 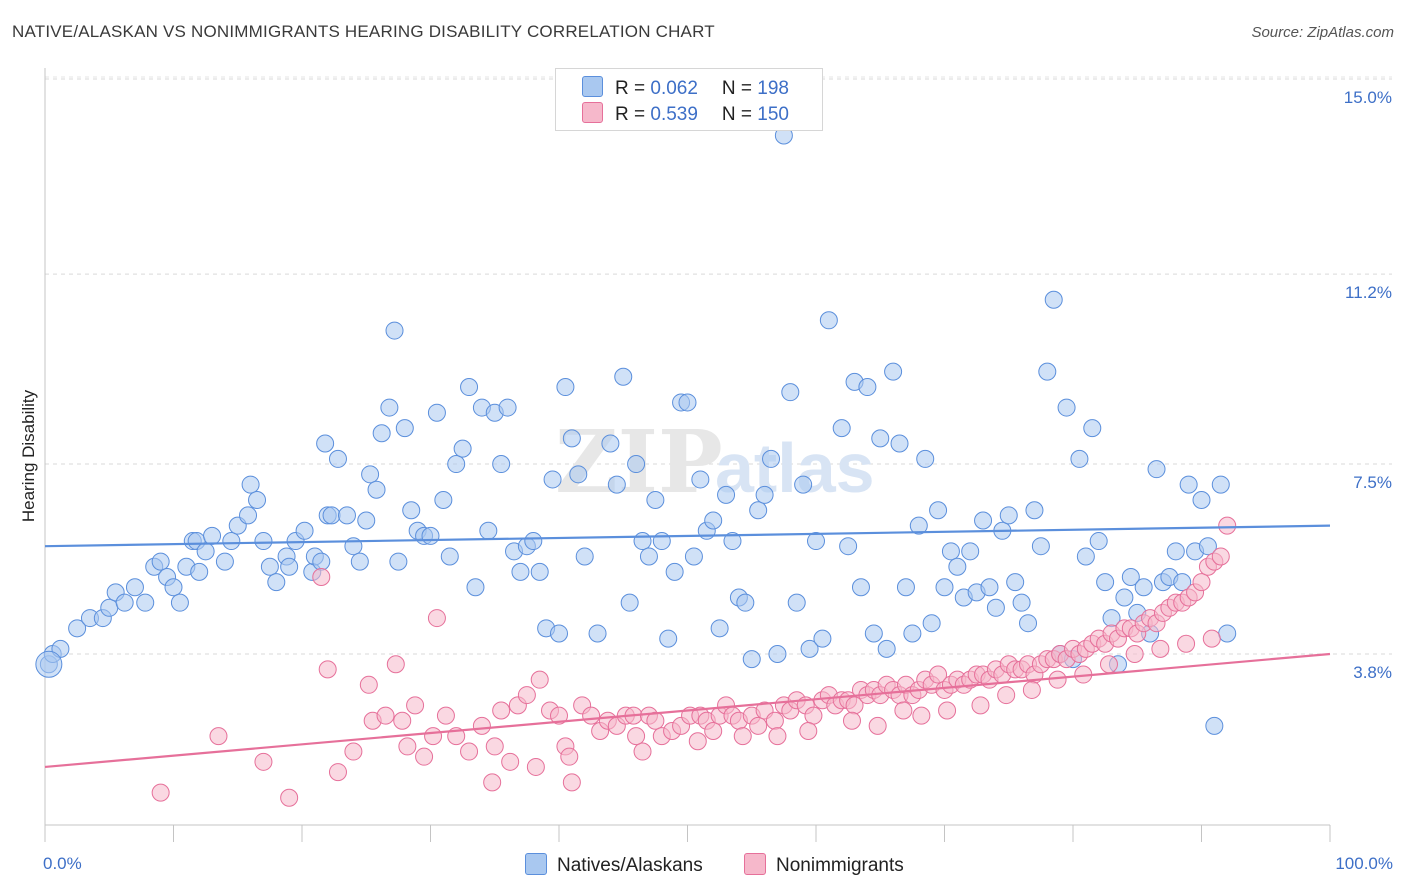 I want to click on y-axis-label: Hearing Disability, so click(x=28, y=455).